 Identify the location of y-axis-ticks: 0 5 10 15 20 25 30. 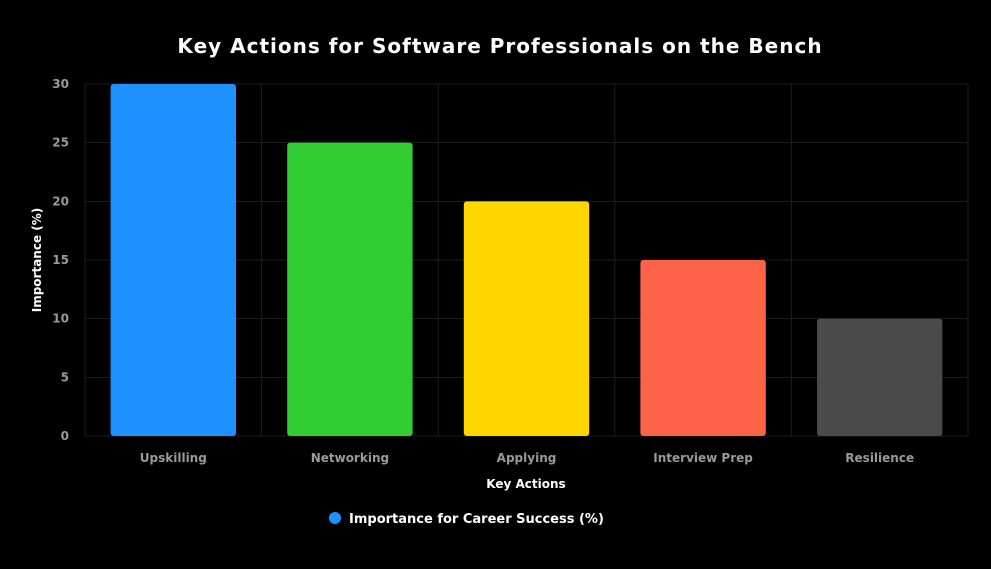
(60, 260).